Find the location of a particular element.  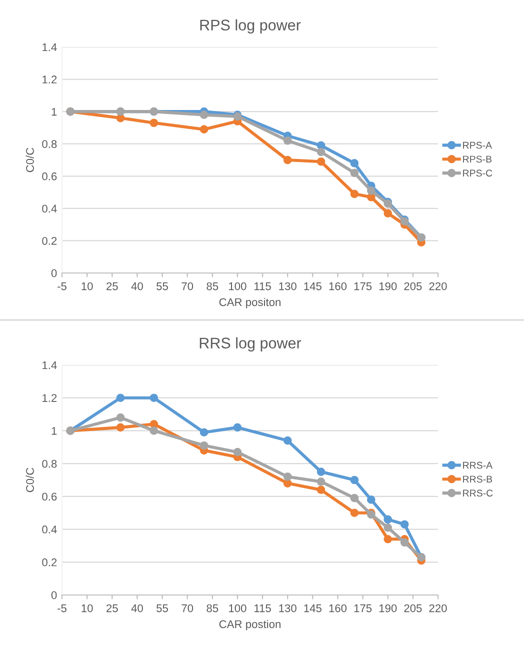

chart-title: RRS log power is located at coordinates (251, 344).